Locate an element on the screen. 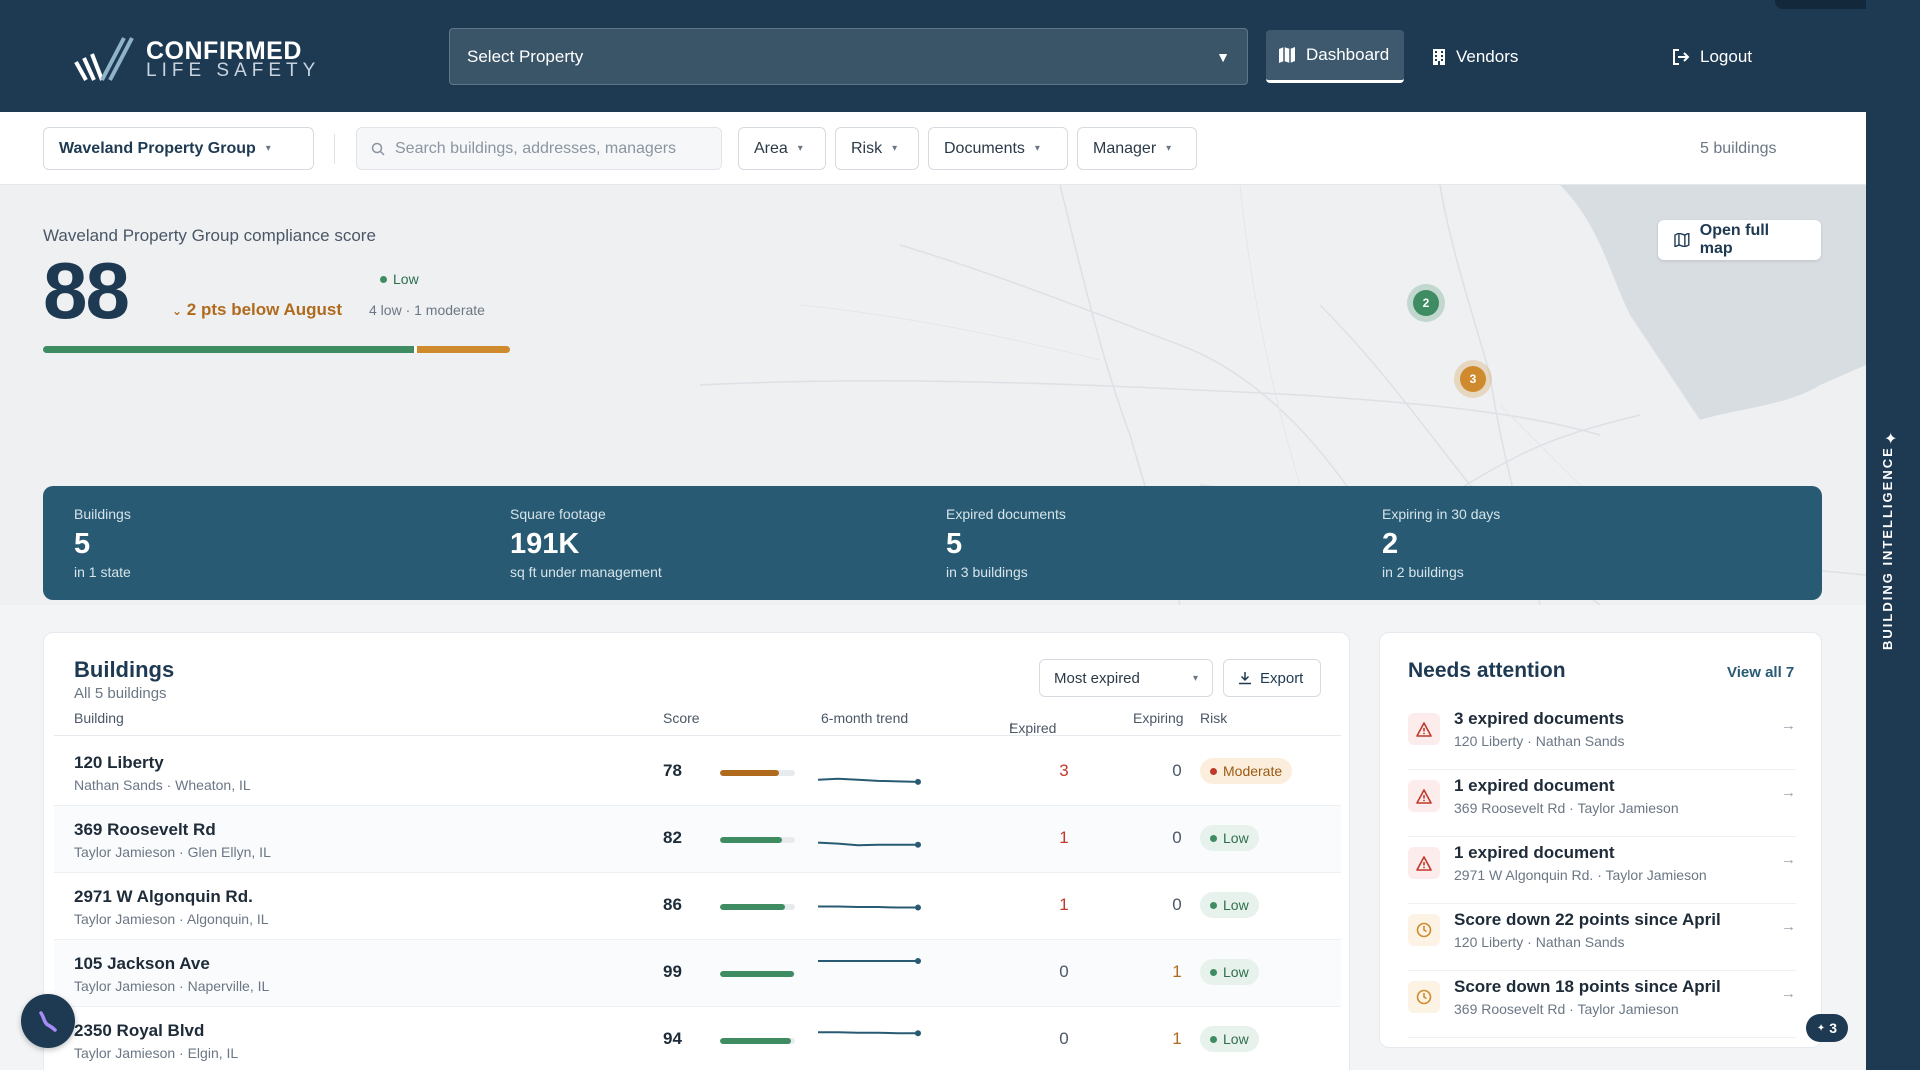 The width and height of the screenshot is (1920, 1070). select-property-dropdown: Select Property ▼ is located at coordinates (848, 56).